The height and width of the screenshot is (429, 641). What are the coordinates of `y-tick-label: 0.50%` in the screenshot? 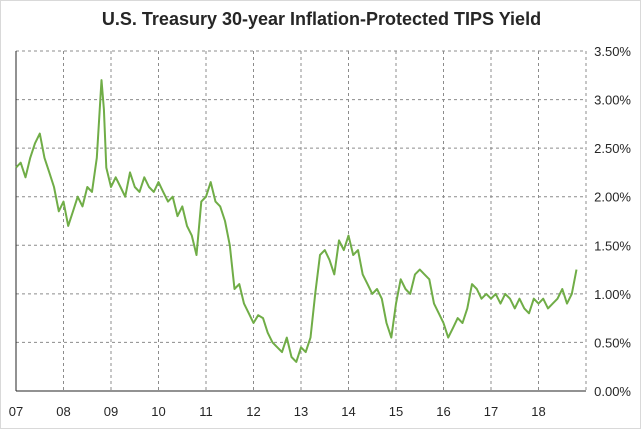 It's located at (612, 342).